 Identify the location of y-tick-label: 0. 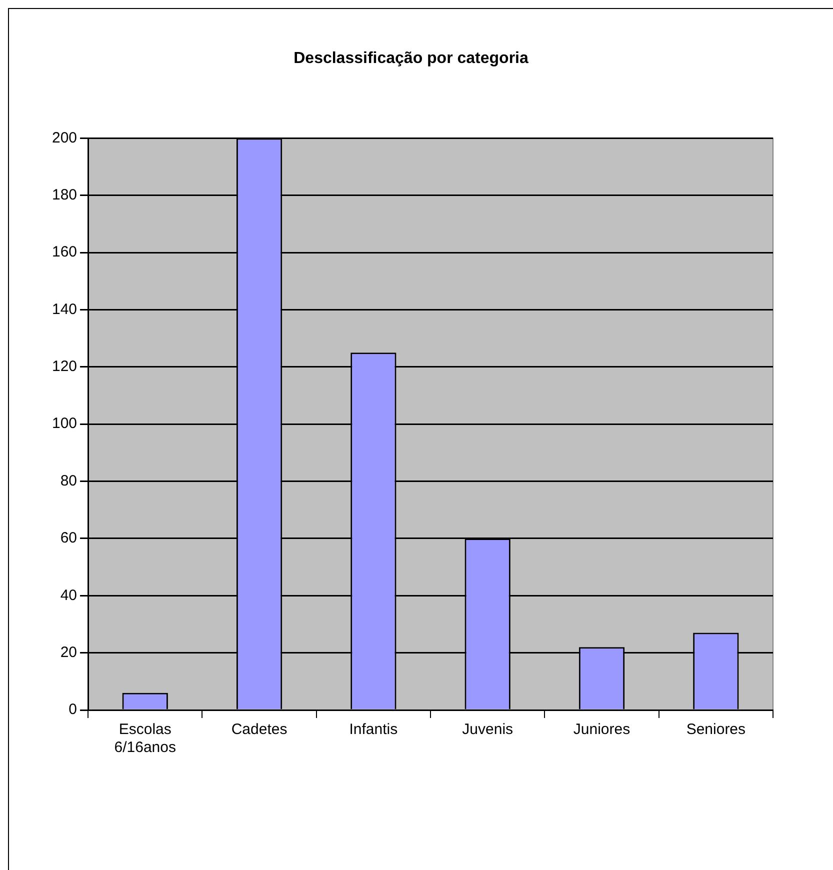
(73, 709).